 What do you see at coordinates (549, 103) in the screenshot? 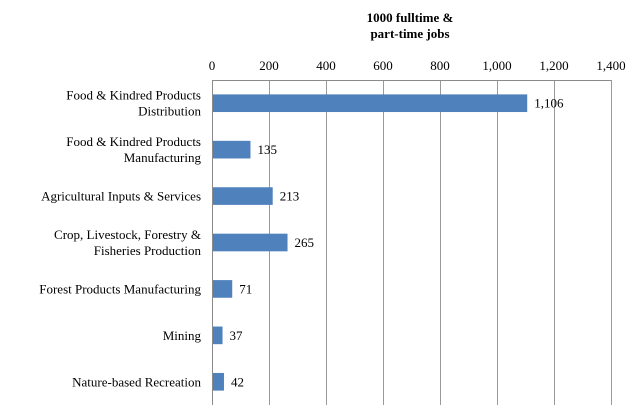
I see `data-label: 1,106` at bounding box center [549, 103].